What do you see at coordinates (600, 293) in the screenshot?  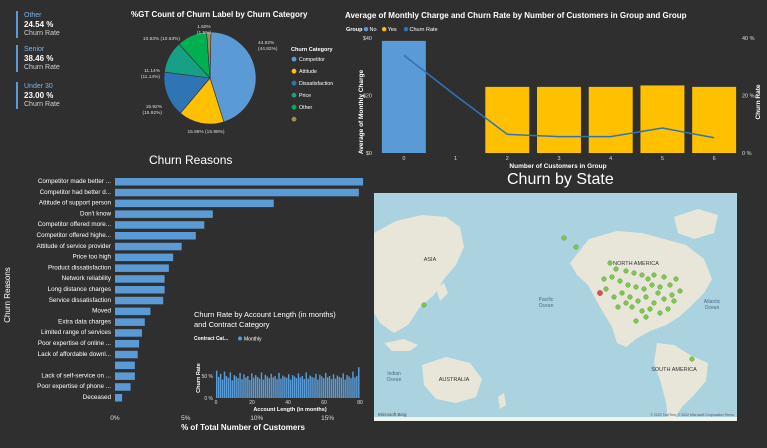 I see `state-point-high` at bounding box center [600, 293].